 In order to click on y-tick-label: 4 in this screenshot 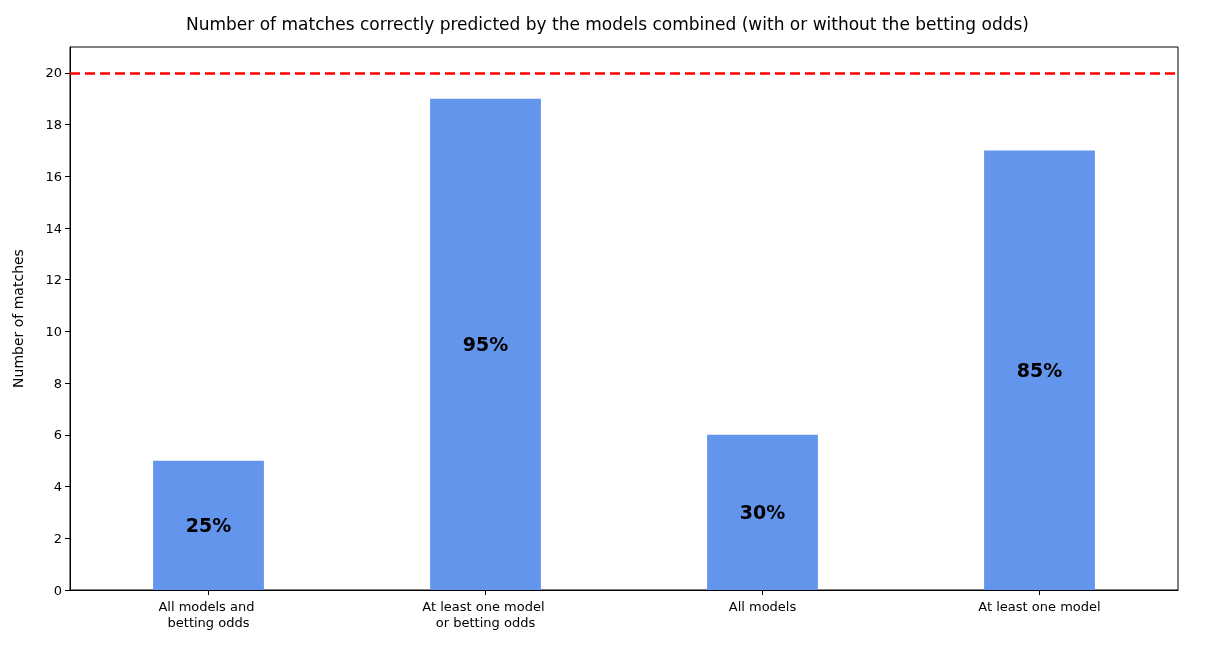, I will do `click(57, 487)`.